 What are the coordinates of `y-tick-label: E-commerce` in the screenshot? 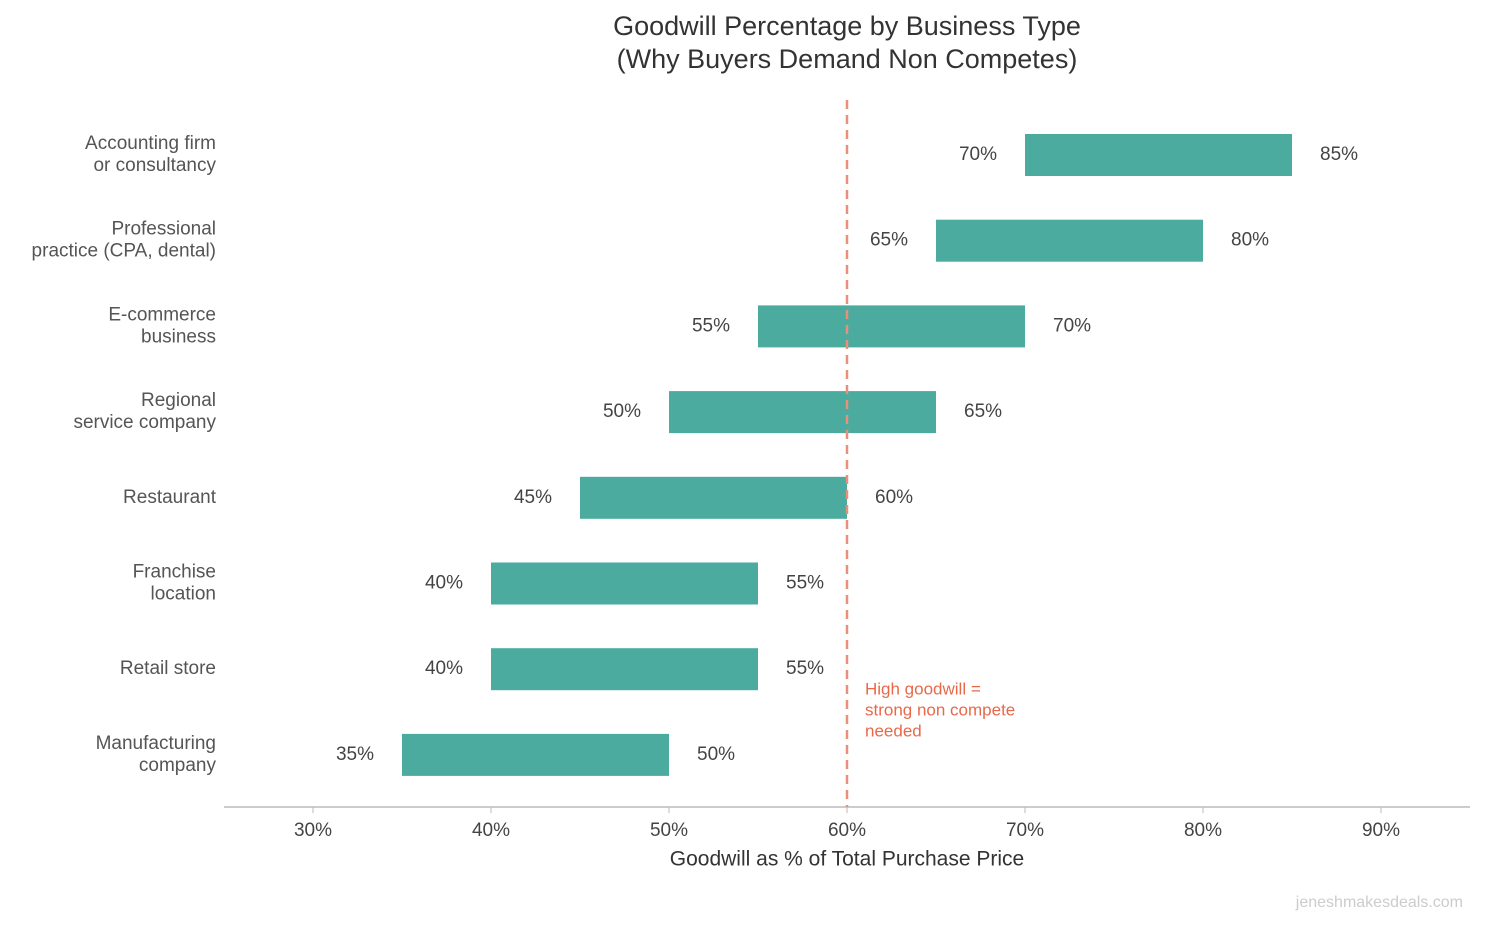 It's located at (162, 314).